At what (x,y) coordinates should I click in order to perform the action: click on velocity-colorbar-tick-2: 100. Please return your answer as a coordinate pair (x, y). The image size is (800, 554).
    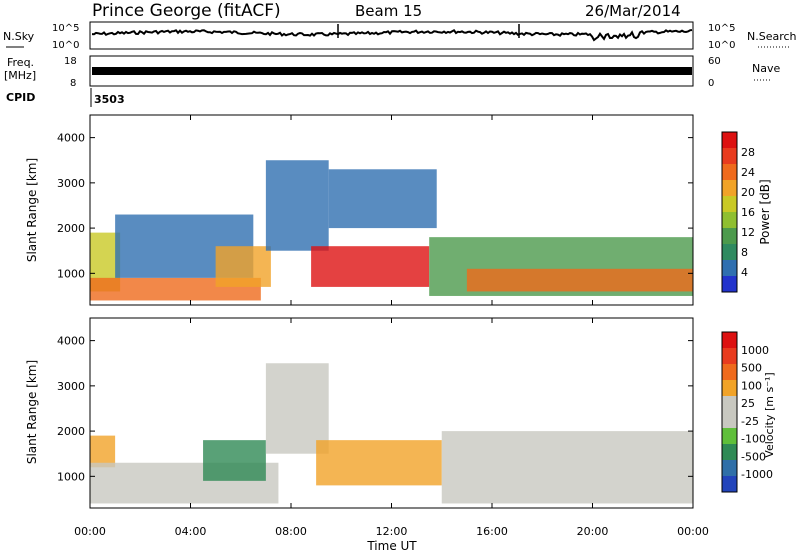
    Looking at the image, I should click on (751, 385).